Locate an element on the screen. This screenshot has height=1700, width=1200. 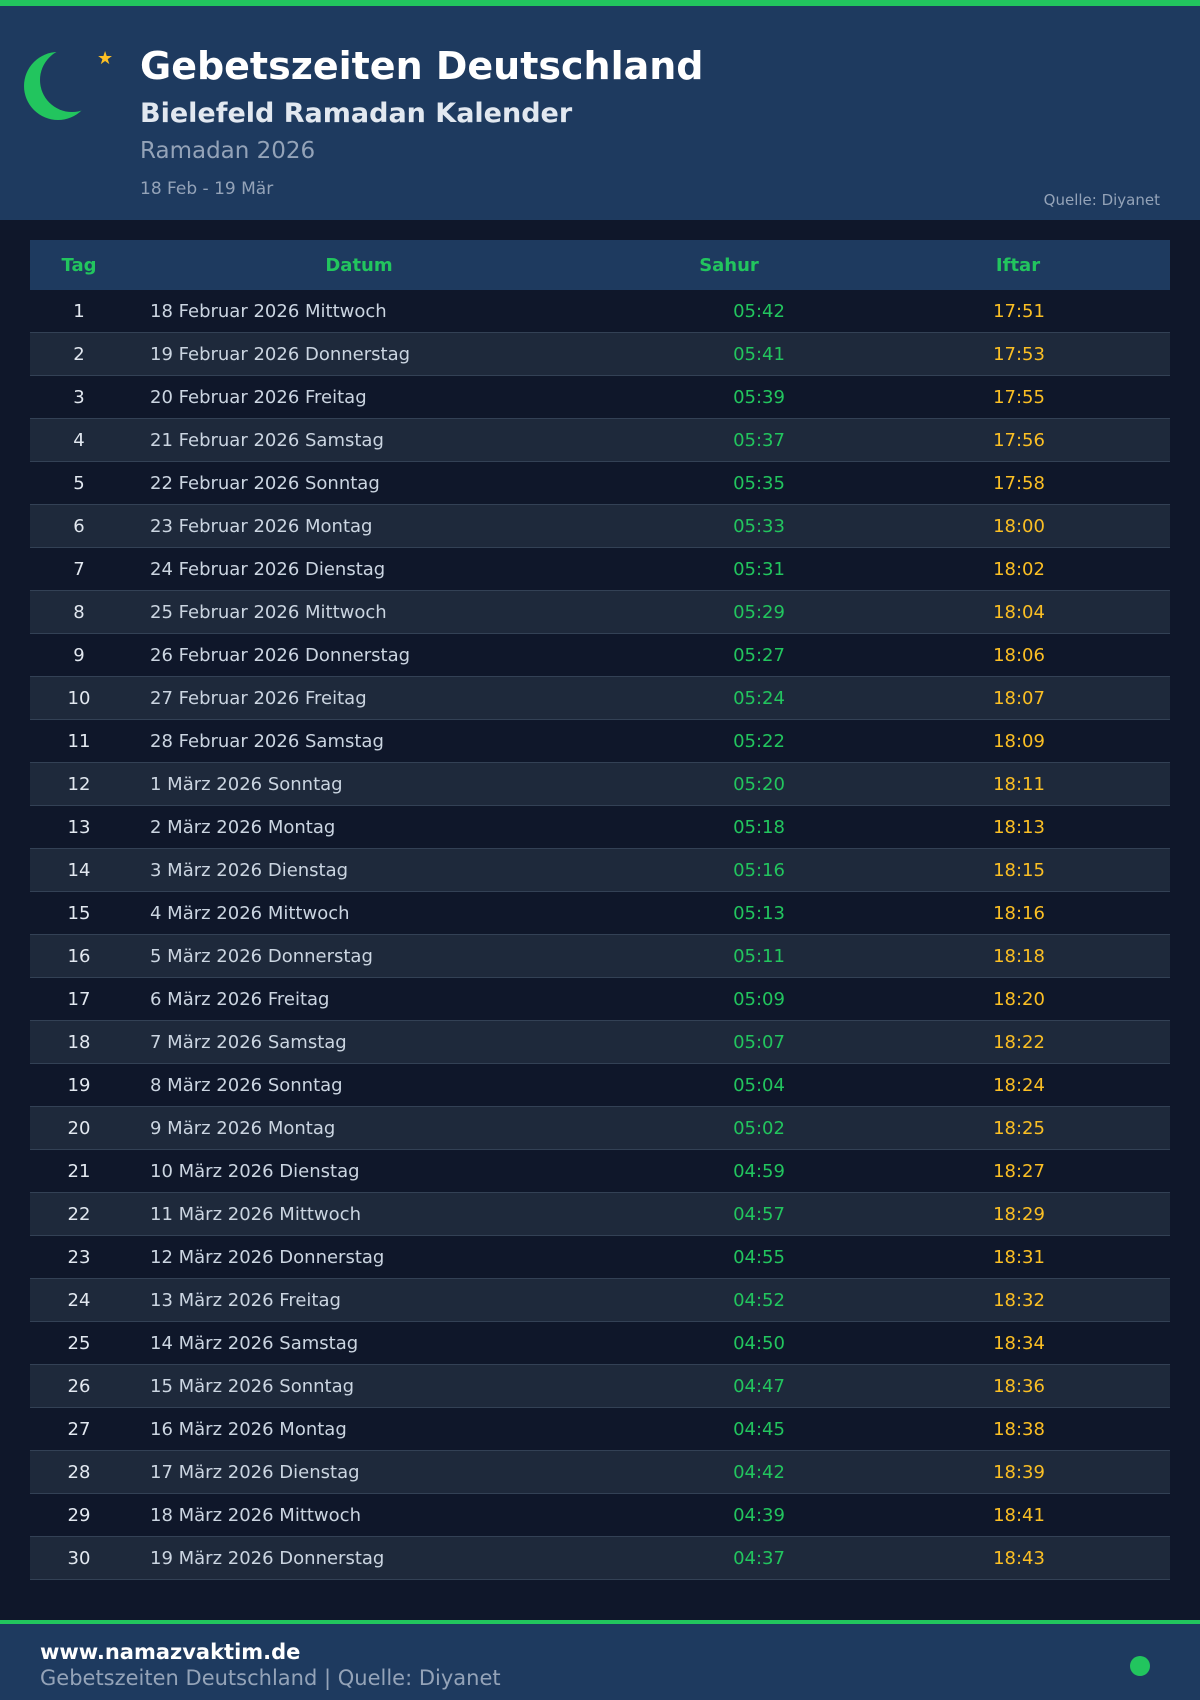
cell-iftar: 17:51 is located at coordinates (1019, 311).